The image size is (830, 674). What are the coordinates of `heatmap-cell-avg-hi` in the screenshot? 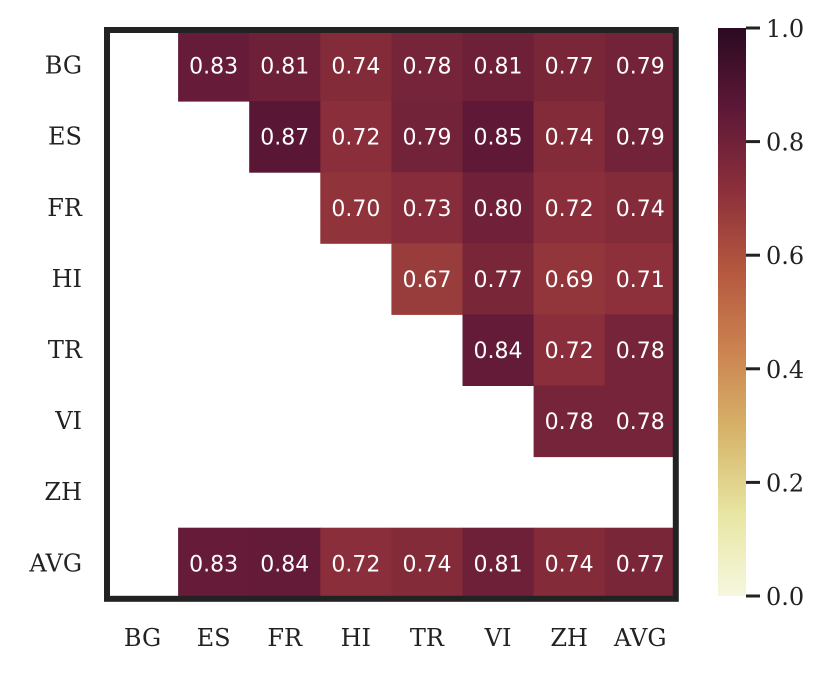 It's located at (356, 563).